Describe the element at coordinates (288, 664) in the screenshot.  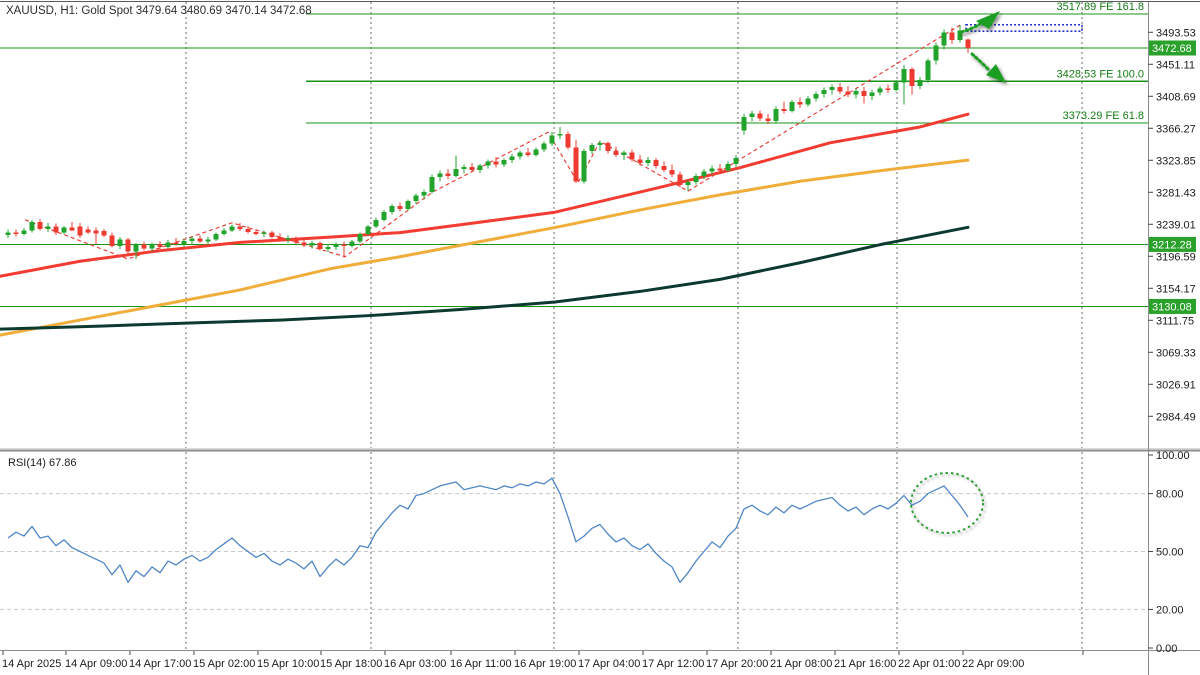
I see `time-tick-label: 15 Apr 10:00` at that location.